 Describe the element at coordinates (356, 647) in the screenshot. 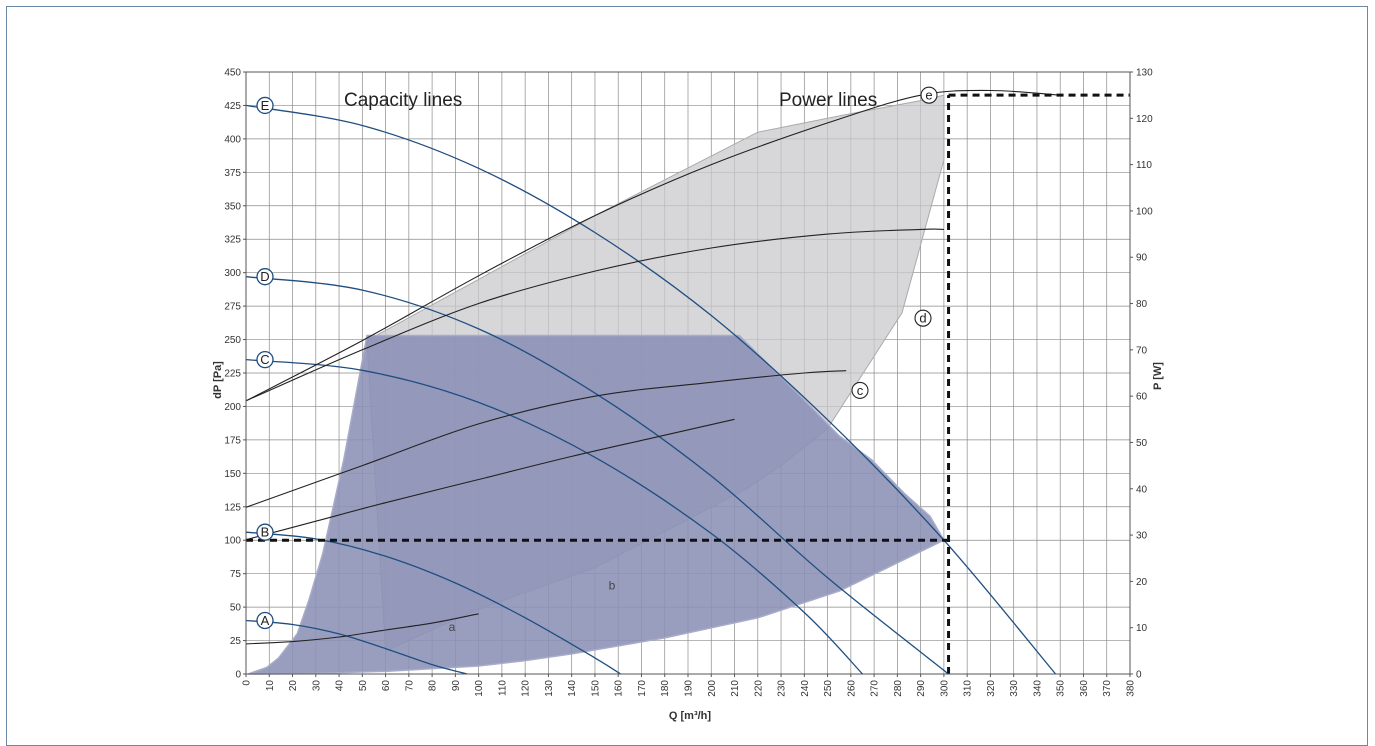

I see `capacity-curve-a` at that location.